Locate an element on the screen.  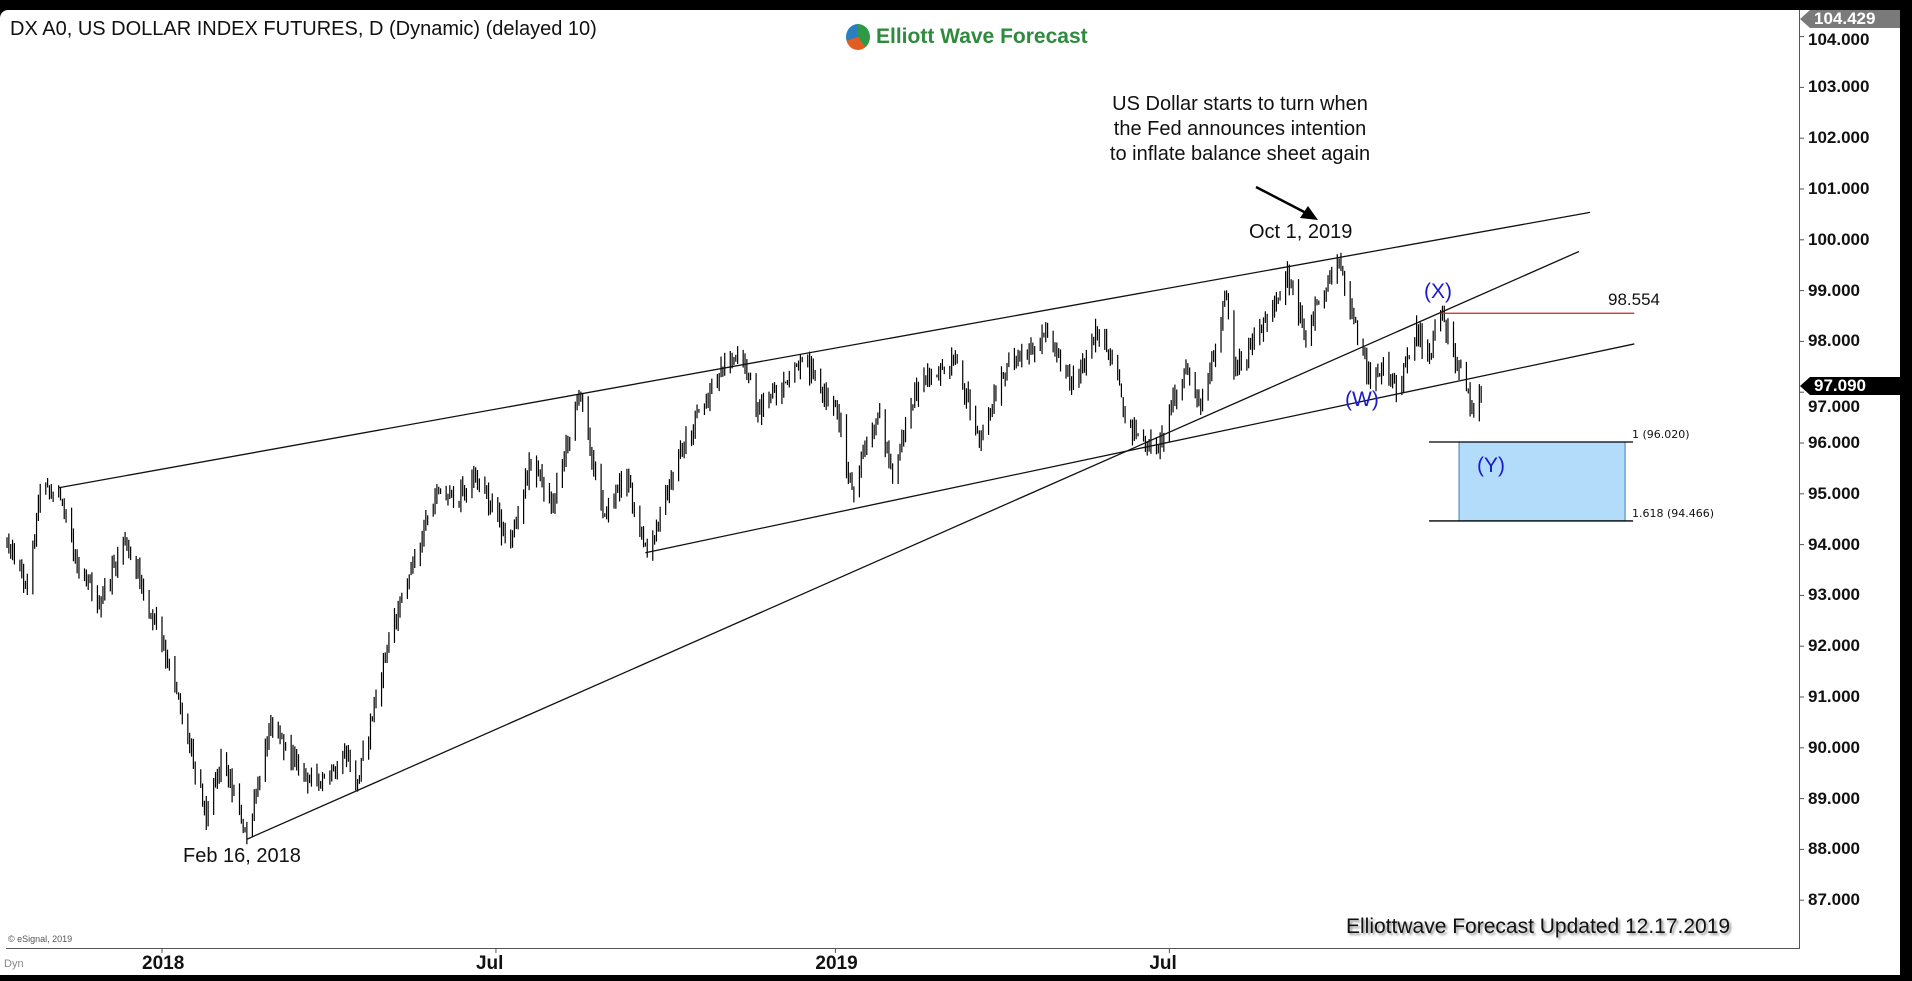
high-price-tag: 104.429 is located at coordinates (1850, 19).